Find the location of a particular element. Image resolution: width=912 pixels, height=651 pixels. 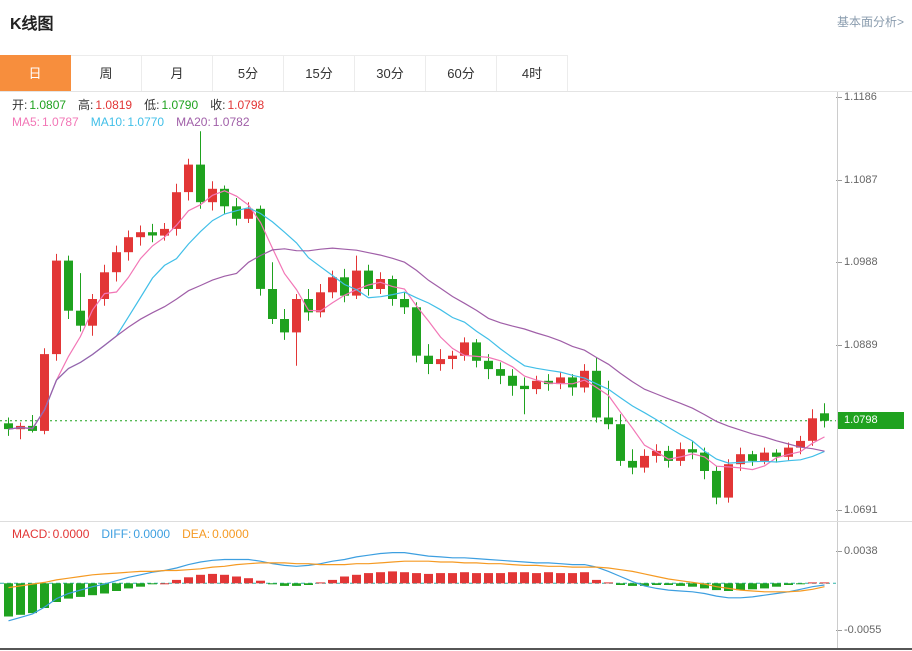

tab-4hour: 4时 is located at coordinates (532, 73).